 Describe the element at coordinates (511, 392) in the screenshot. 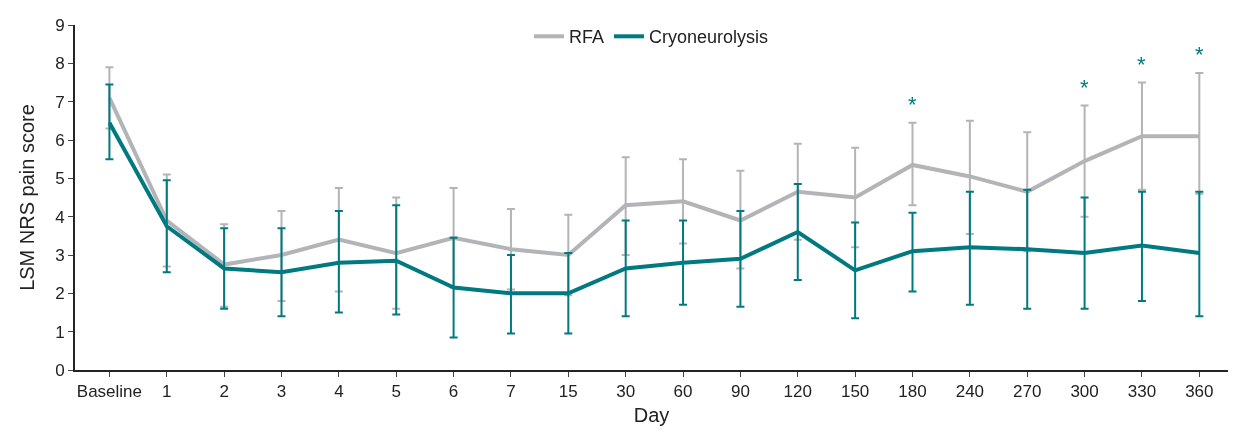

I see `x-tick-label: 7` at that location.